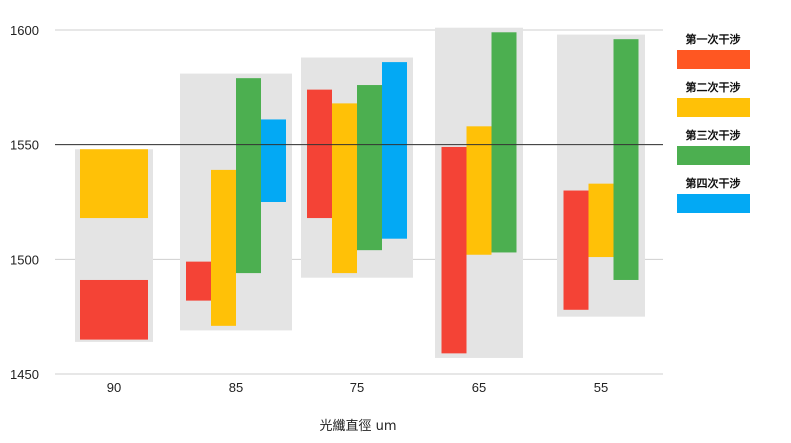 This screenshot has height=443, width=791. I want to click on x-tick-label: 55, so click(601, 387).